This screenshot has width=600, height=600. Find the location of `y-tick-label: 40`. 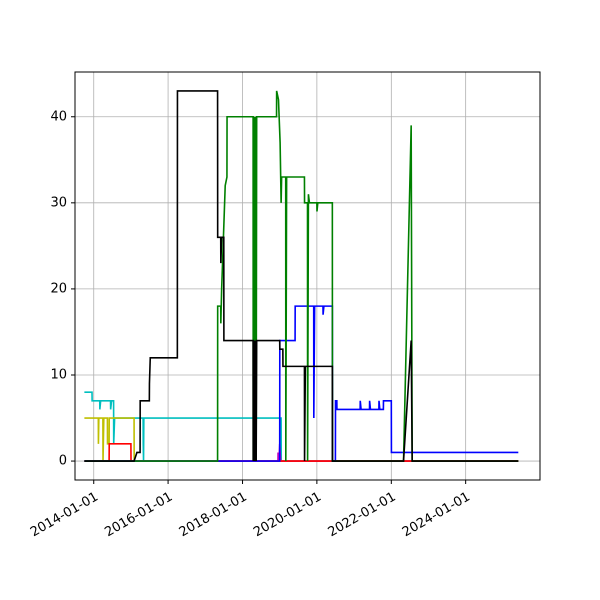

y-tick-label: 40 is located at coordinates (58, 116).